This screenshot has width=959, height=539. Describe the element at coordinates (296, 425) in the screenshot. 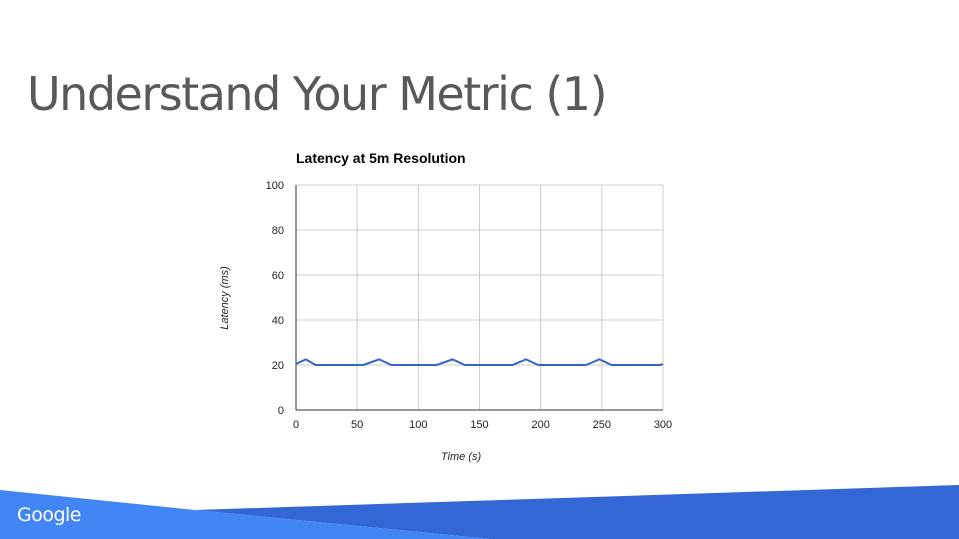

I see `x-tick-label: 0` at that location.